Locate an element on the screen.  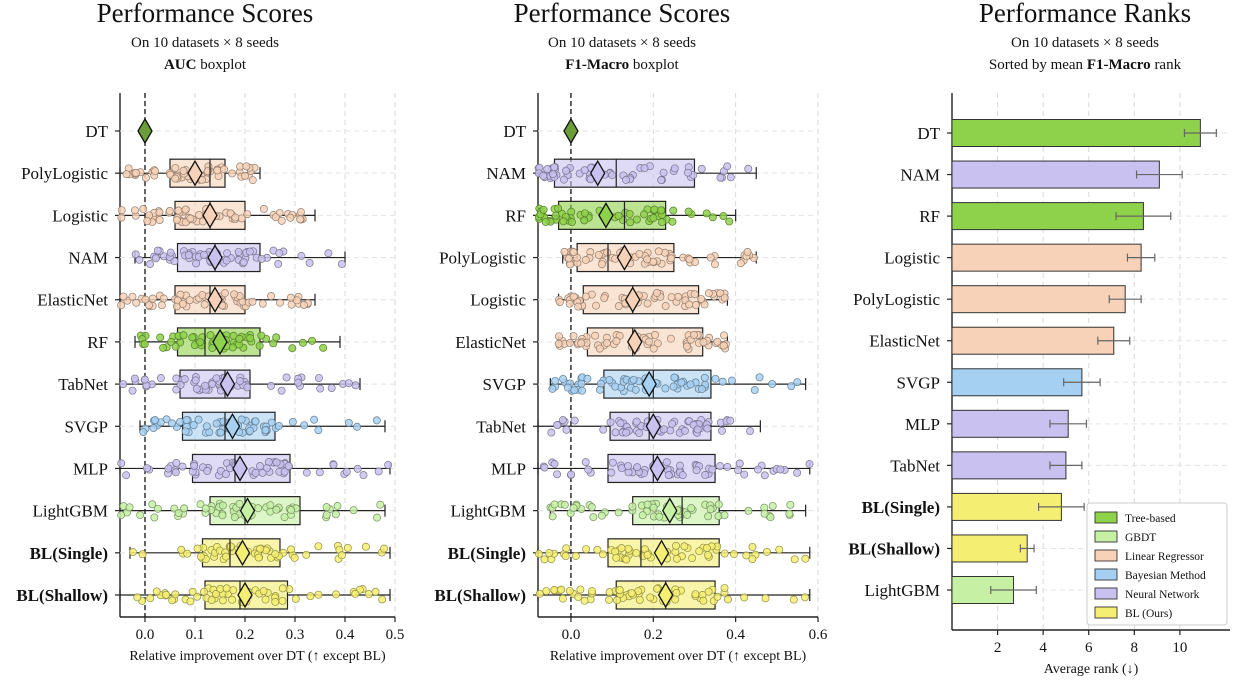
x-tick-label: 0.4 is located at coordinates (345, 635).